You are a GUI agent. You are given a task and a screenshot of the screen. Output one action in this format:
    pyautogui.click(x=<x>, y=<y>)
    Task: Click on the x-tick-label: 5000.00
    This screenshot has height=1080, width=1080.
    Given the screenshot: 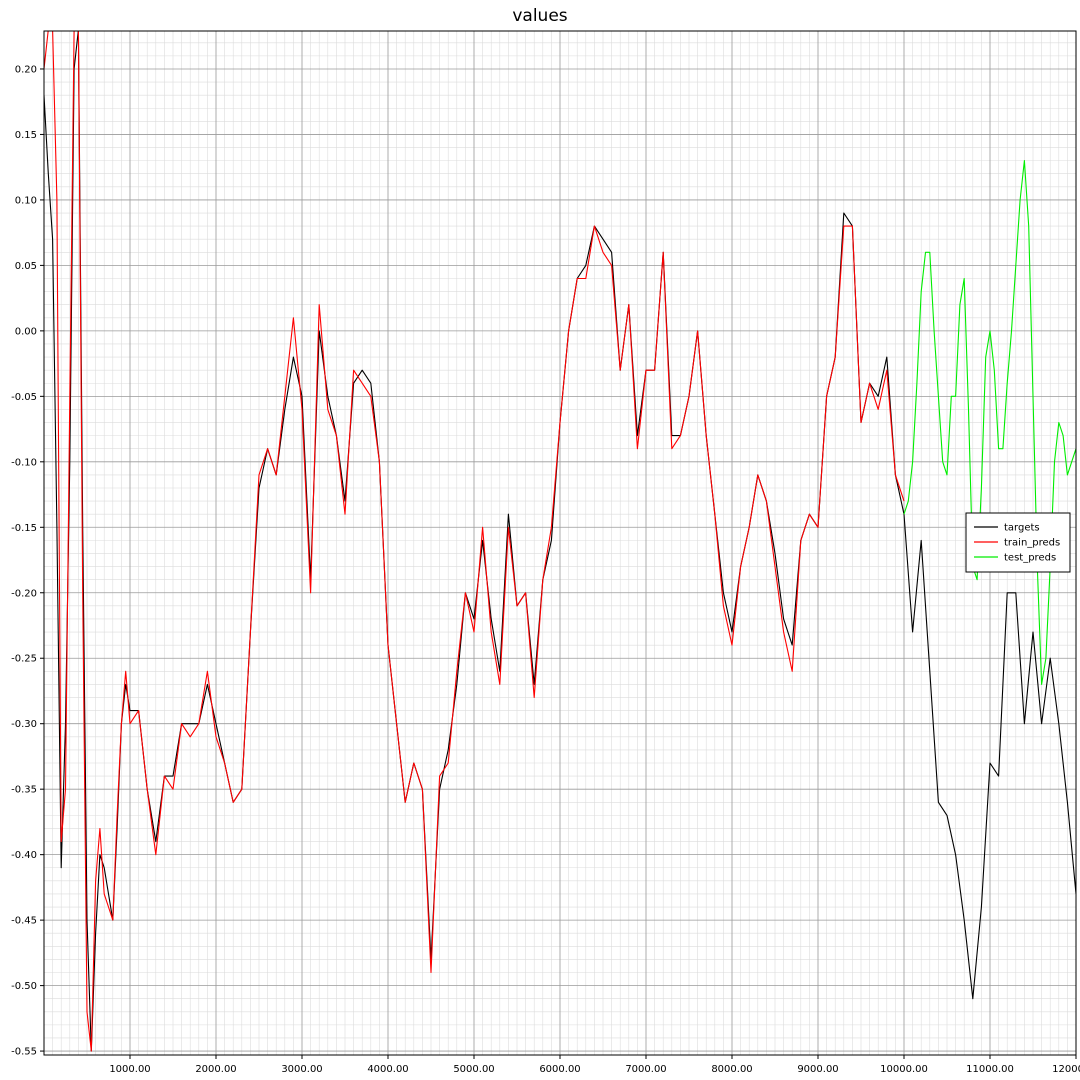 What is the action you would take?
    pyautogui.click(x=473, y=1069)
    